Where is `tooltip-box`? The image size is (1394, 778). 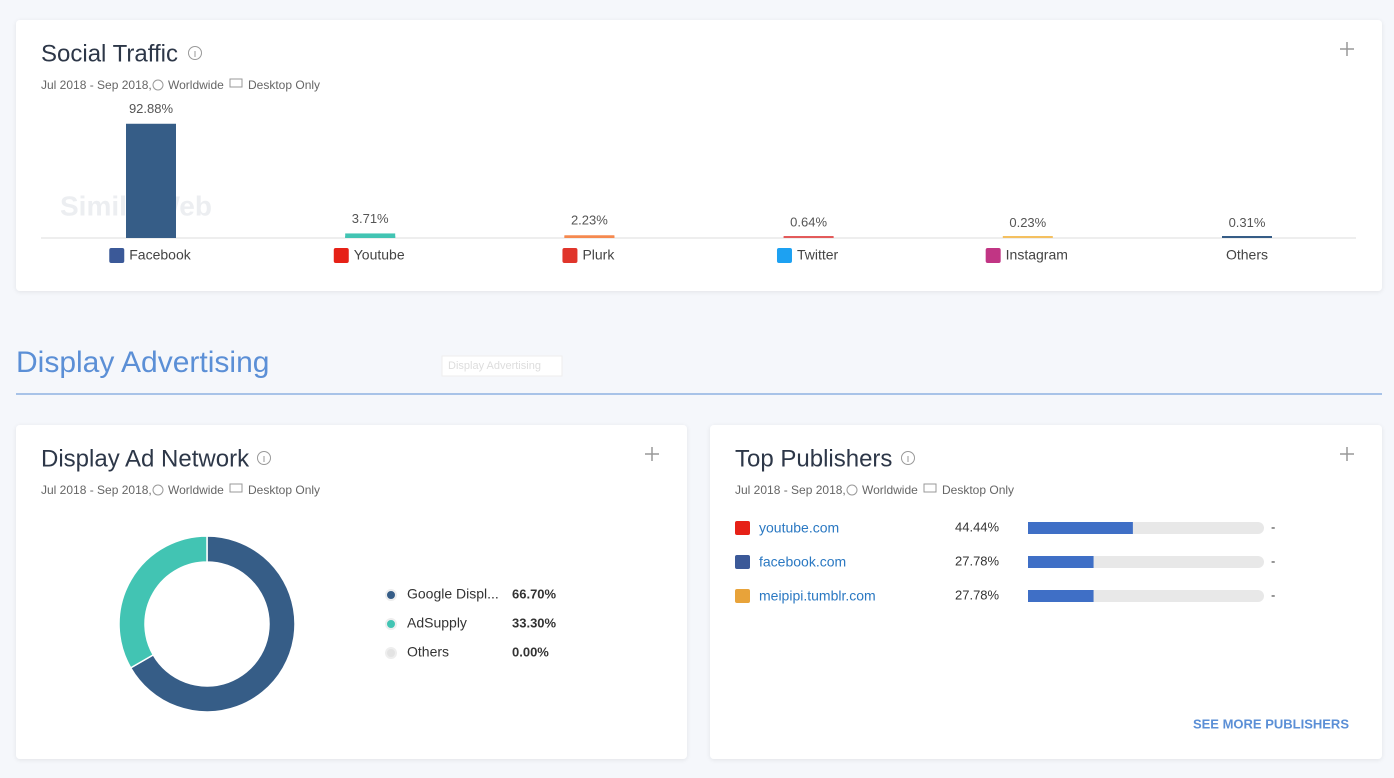 tooltip-box is located at coordinates (502, 366).